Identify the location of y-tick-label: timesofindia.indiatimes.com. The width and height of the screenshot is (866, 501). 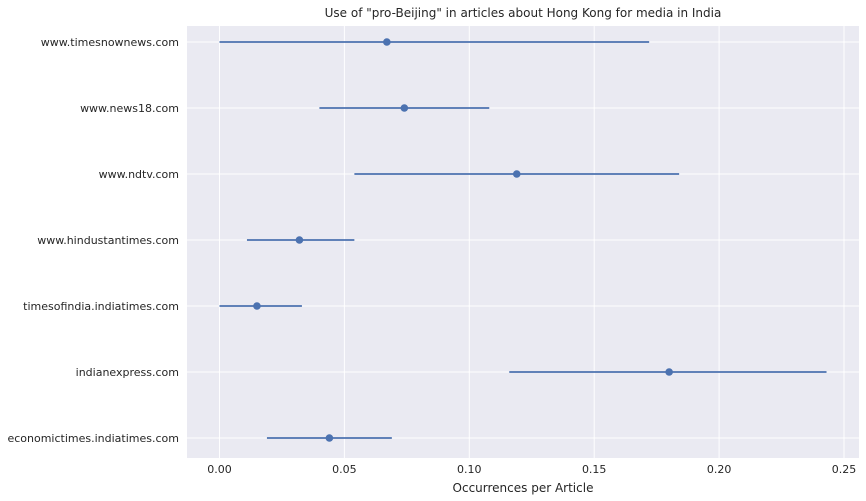
(101, 306).